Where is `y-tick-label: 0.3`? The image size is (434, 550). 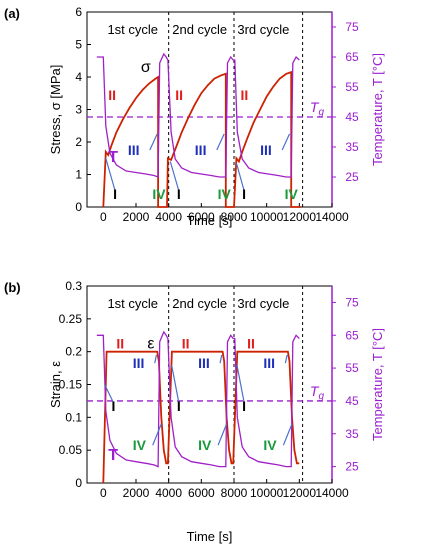
y-tick-label: 0.3 is located at coordinates (73, 286).